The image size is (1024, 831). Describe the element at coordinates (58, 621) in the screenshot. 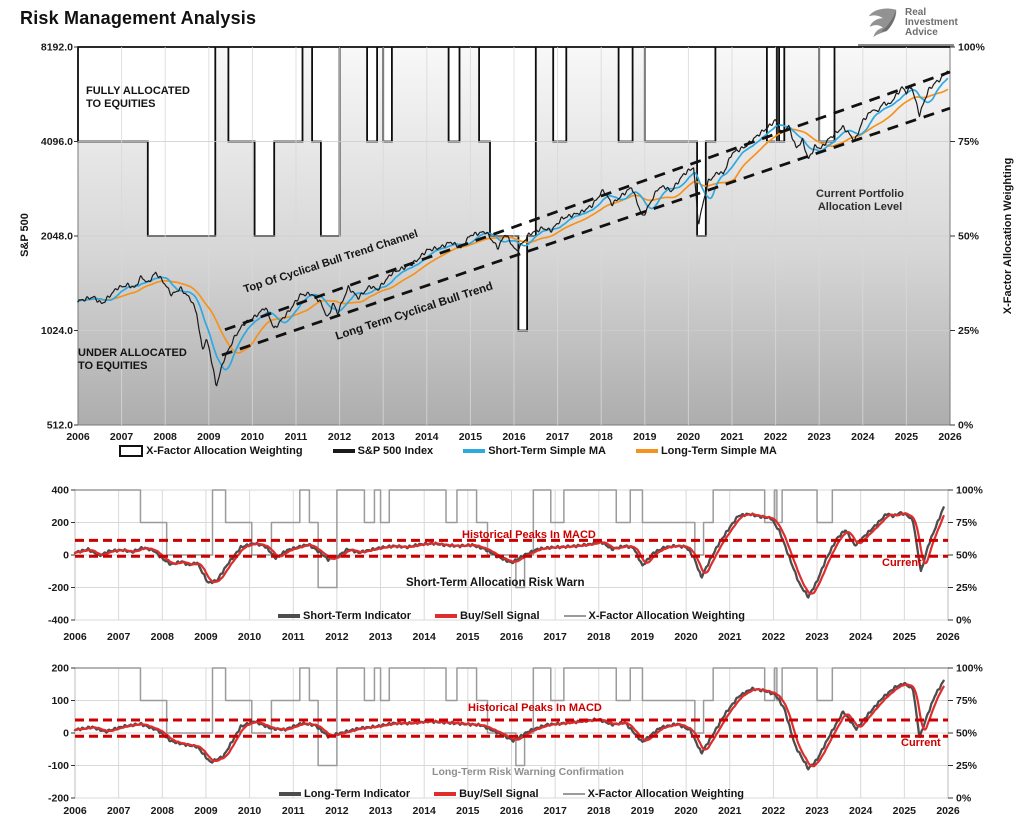

I see `svg-text: -400` at that location.